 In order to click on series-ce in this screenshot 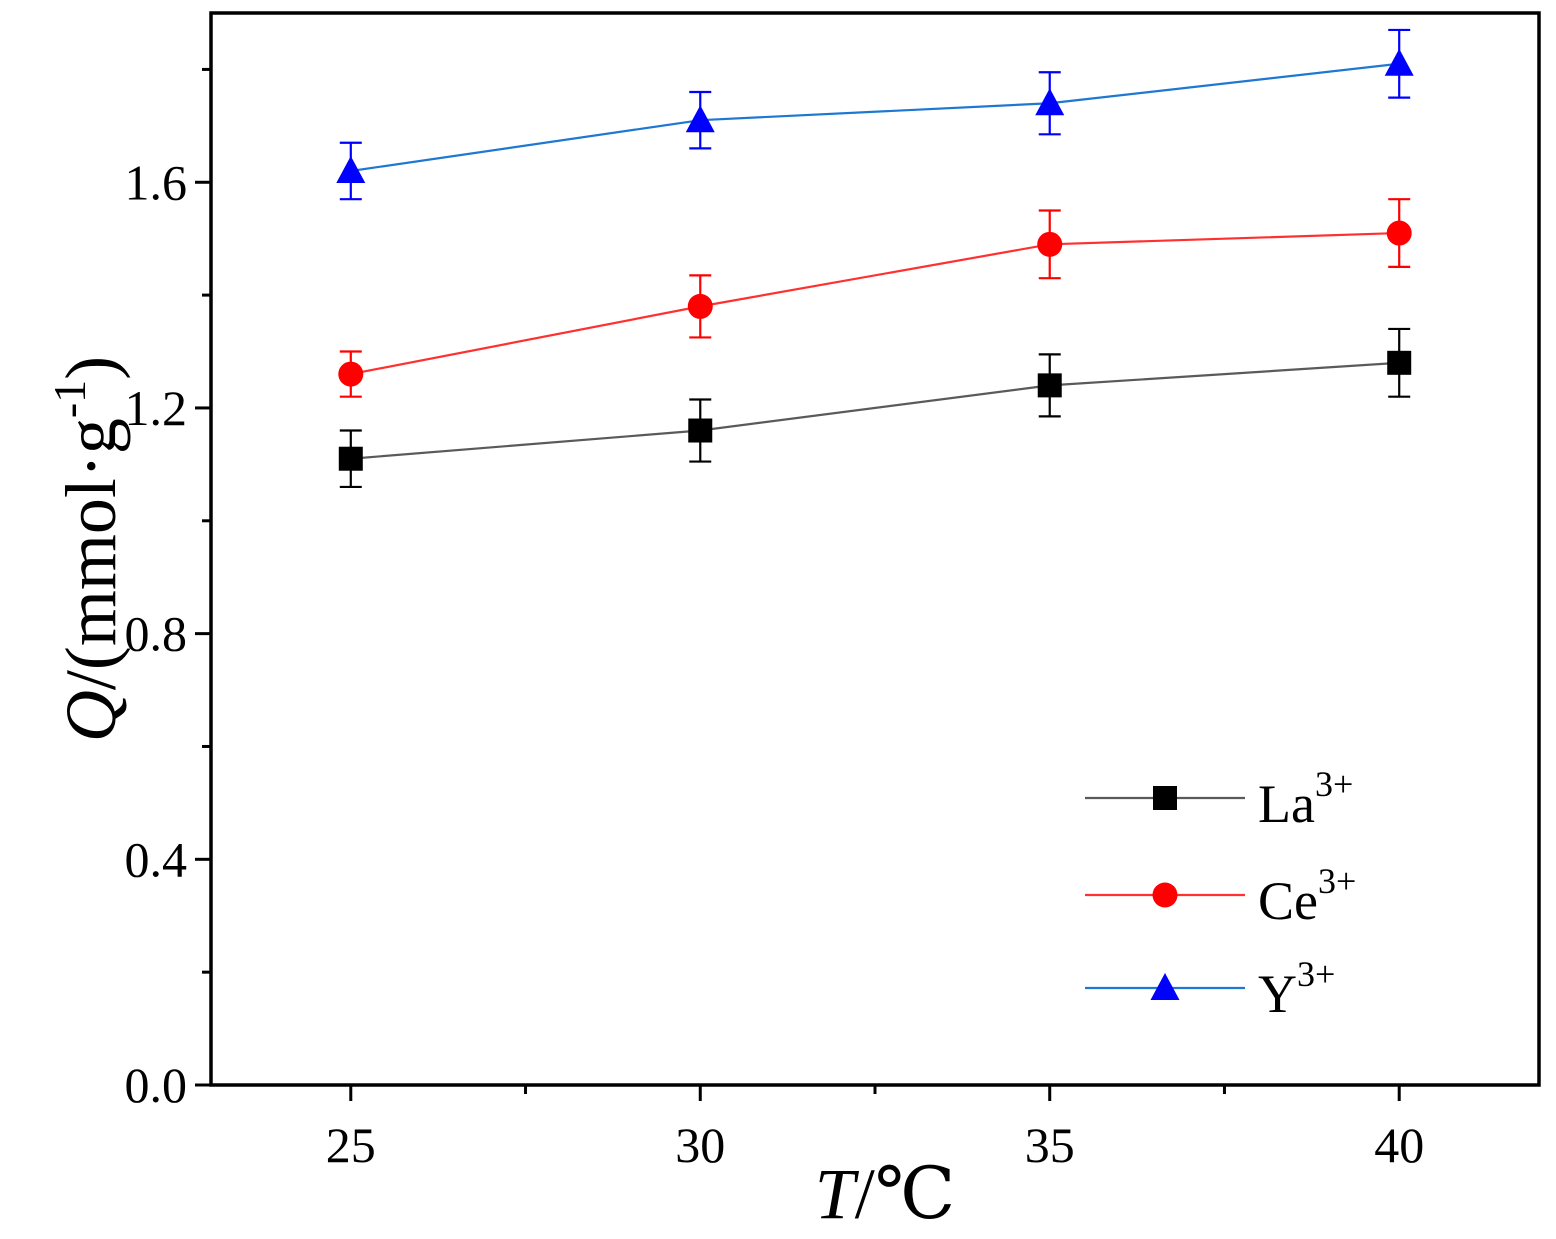, I will do `click(875, 298)`.